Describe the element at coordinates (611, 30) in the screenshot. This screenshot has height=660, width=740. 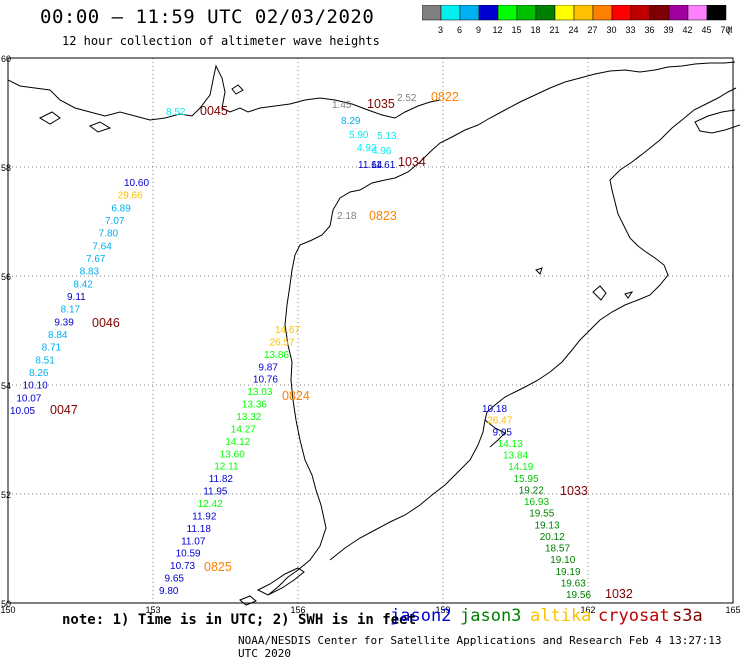
I see `color-scale-tick: 30` at that location.